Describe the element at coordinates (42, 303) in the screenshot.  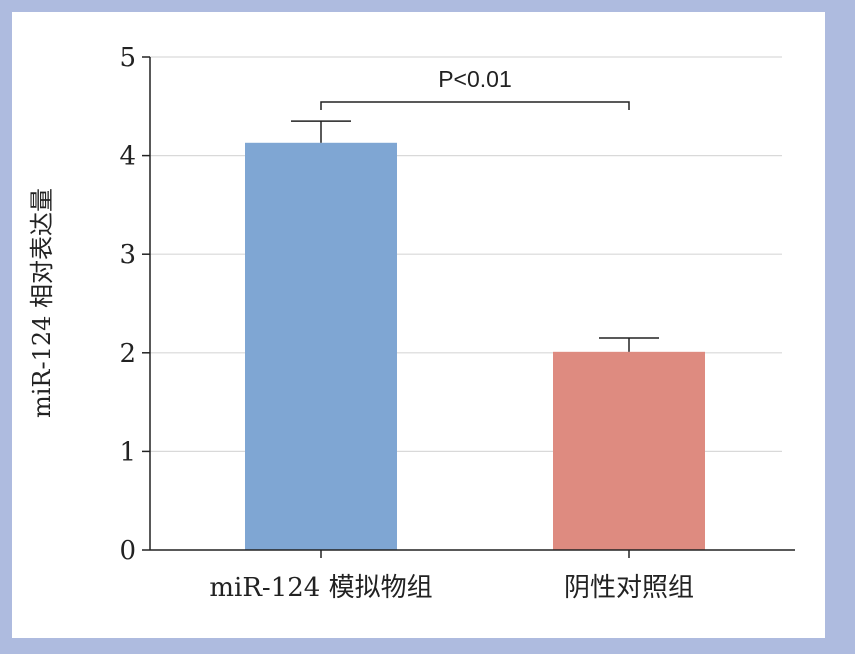
I see `y-axis-label: miR-124 相对表达量` at that location.